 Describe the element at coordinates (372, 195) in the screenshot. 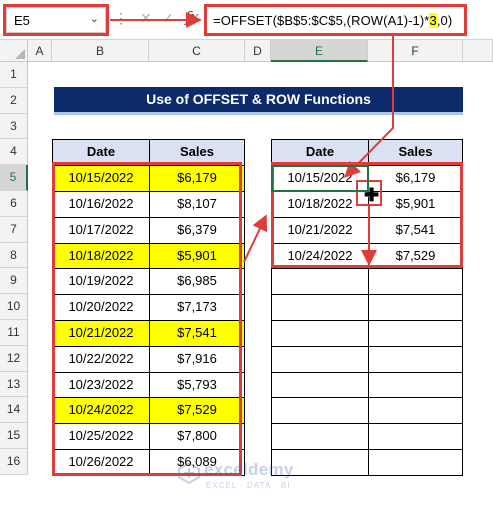

I see `crosshair-plus-icon: ✚` at that location.